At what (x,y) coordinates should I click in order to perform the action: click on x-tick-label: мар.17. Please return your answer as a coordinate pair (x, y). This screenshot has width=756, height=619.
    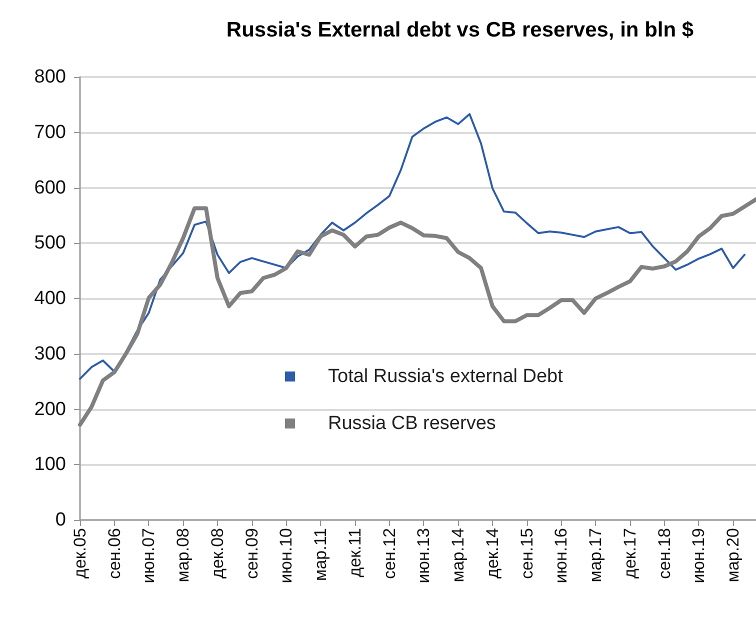
    Looking at the image, I should click on (596, 555).